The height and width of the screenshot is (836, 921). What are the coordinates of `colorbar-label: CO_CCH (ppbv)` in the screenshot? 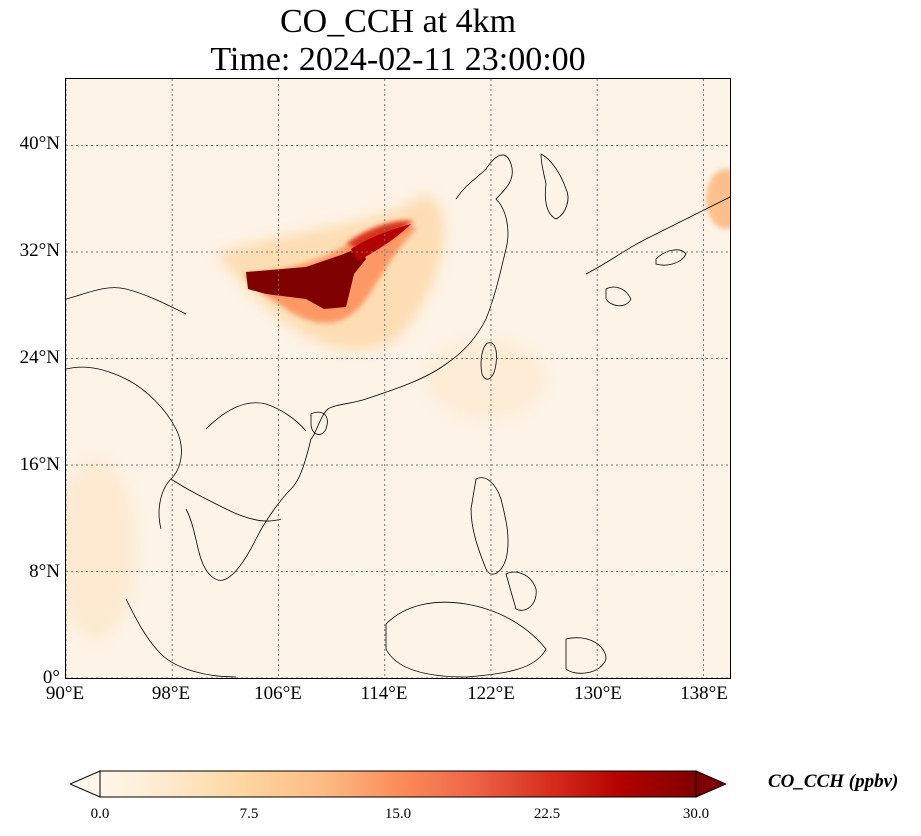 It's located at (833, 781).